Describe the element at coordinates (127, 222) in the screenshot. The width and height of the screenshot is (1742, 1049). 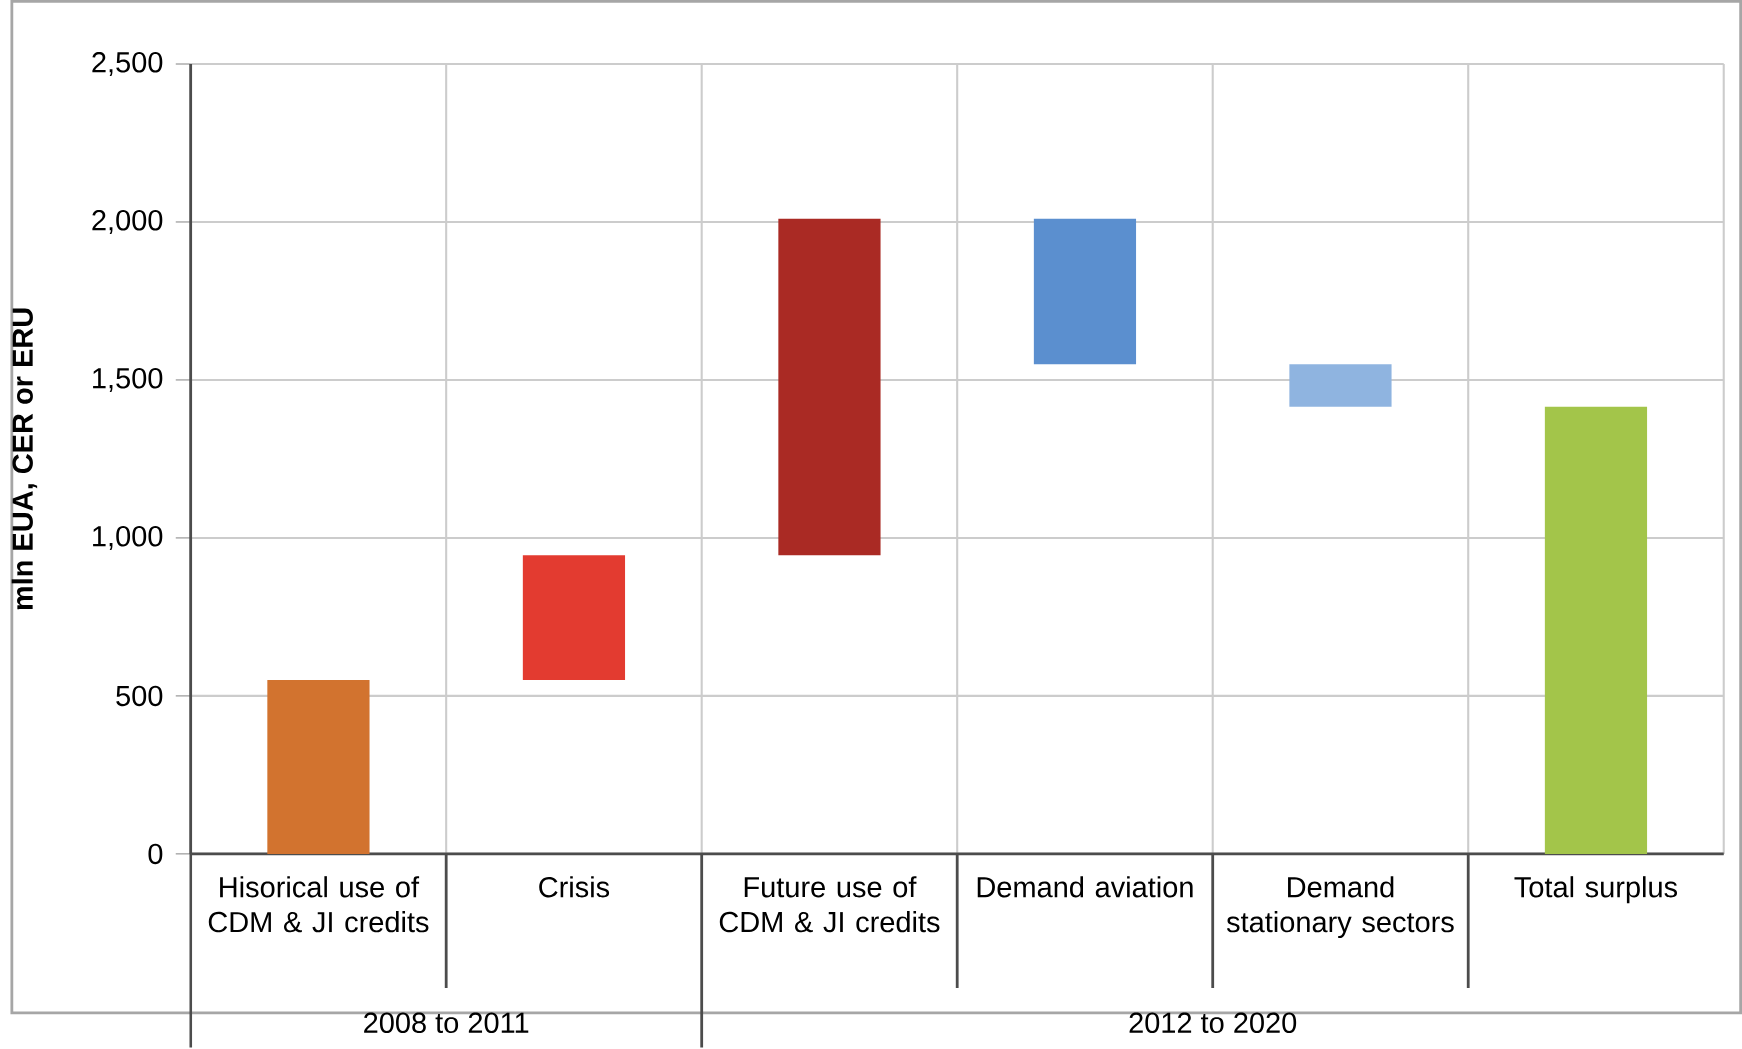
I see `y-tick-label: 2,000` at that location.